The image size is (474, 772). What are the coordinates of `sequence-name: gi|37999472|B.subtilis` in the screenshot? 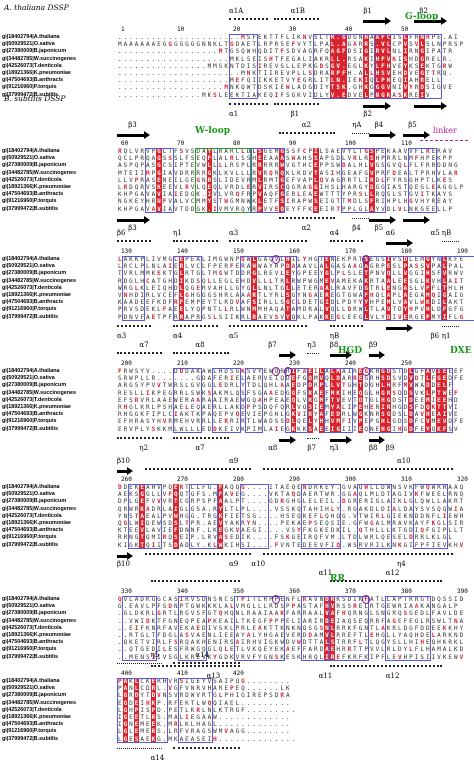 It's located at (30, 316).